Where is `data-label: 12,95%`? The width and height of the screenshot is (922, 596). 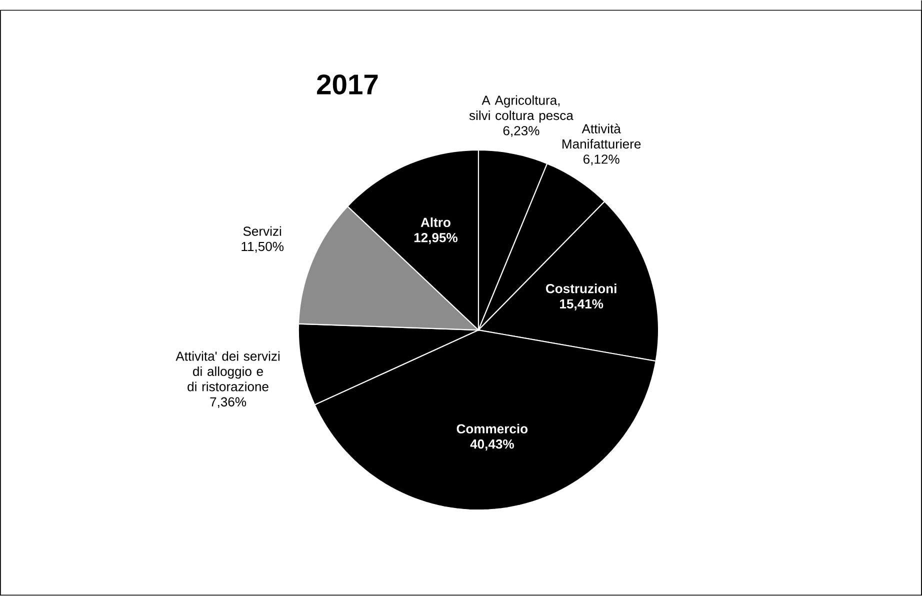
data-label: 12,95% is located at coordinates (436, 238).